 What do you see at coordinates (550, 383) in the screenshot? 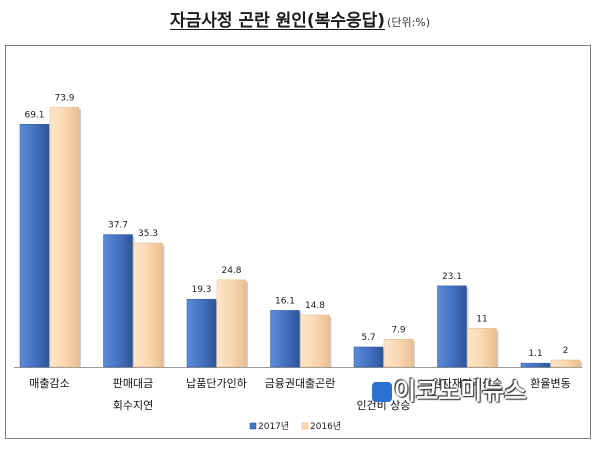
I see `category-label: 환율변동` at bounding box center [550, 383].